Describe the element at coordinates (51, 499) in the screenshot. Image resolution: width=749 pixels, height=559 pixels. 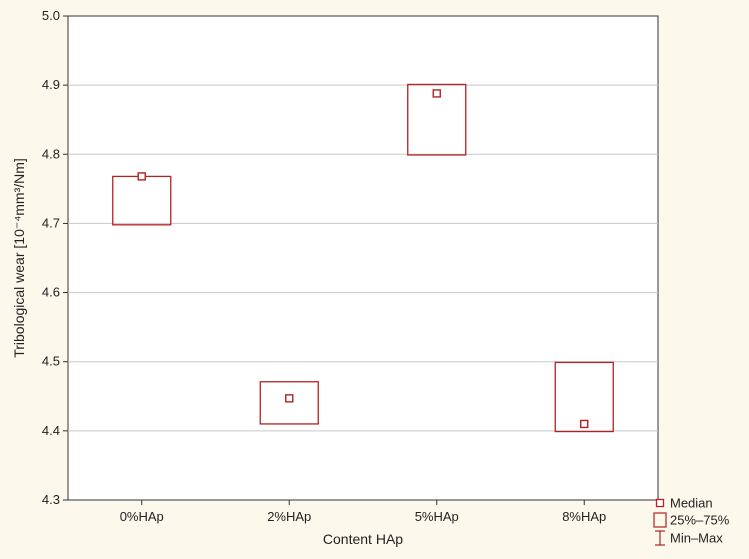
I see `y-tick-label: 4.3` at that location.